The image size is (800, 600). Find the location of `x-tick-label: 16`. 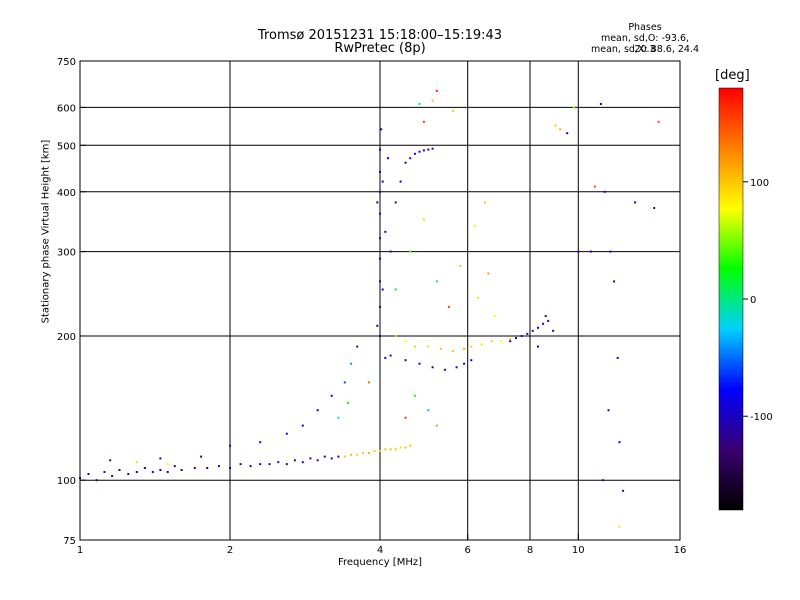

x-tick-label: 16 is located at coordinates (680, 550).